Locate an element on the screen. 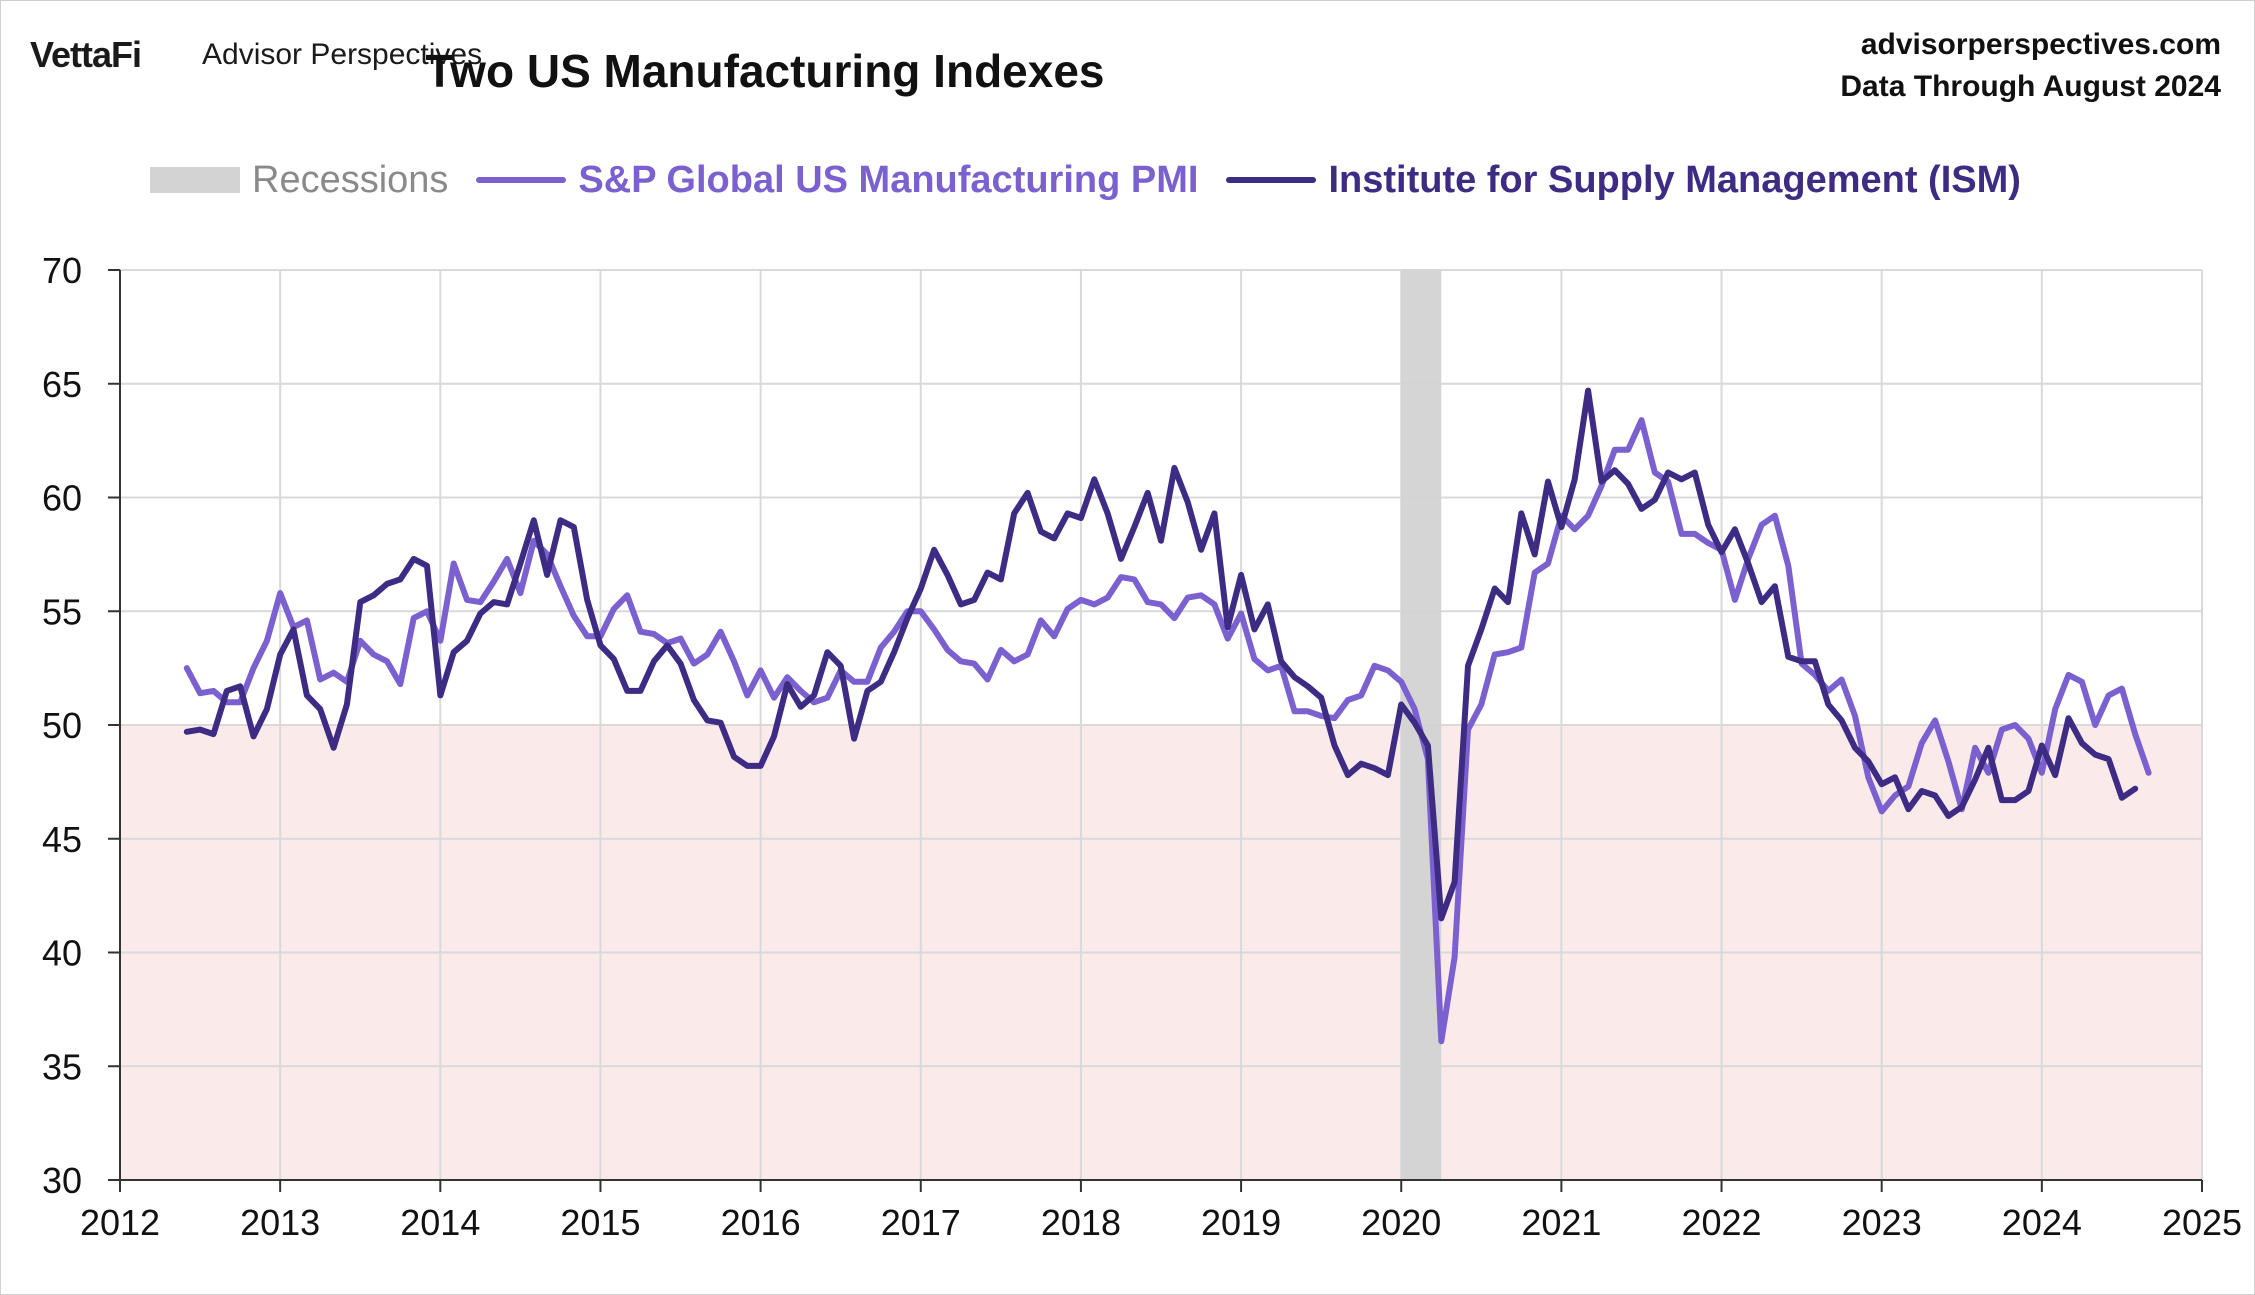  y-tick-label-55: 55 is located at coordinates (62, 611).